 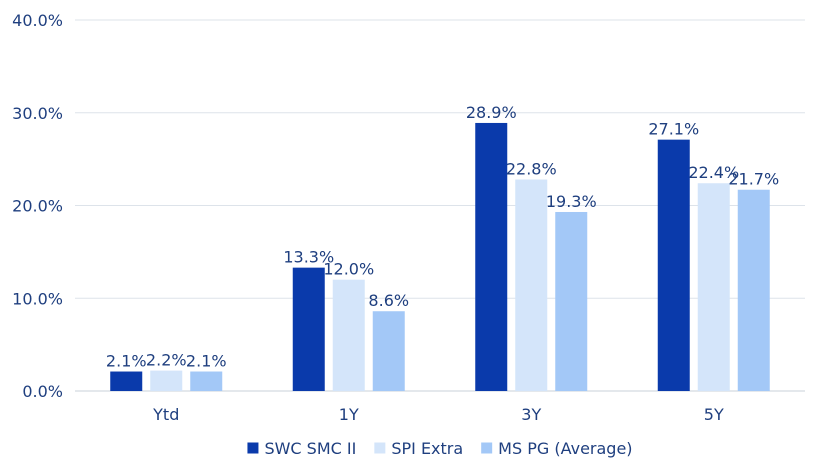 I want to click on legend-item: MS PG (Average), so click(x=557, y=448).